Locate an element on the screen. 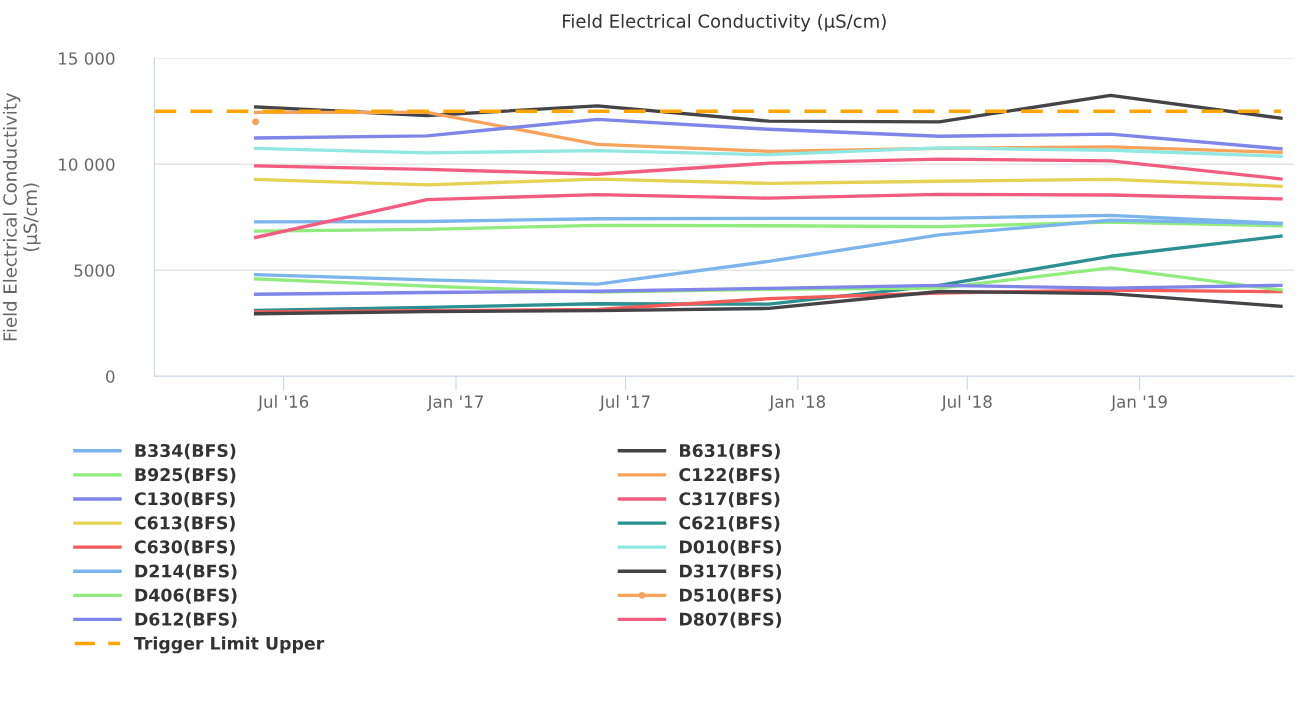 This screenshot has height=710, width=1298. y-tick-label: 10 000 is located at coordinates (87, 164).